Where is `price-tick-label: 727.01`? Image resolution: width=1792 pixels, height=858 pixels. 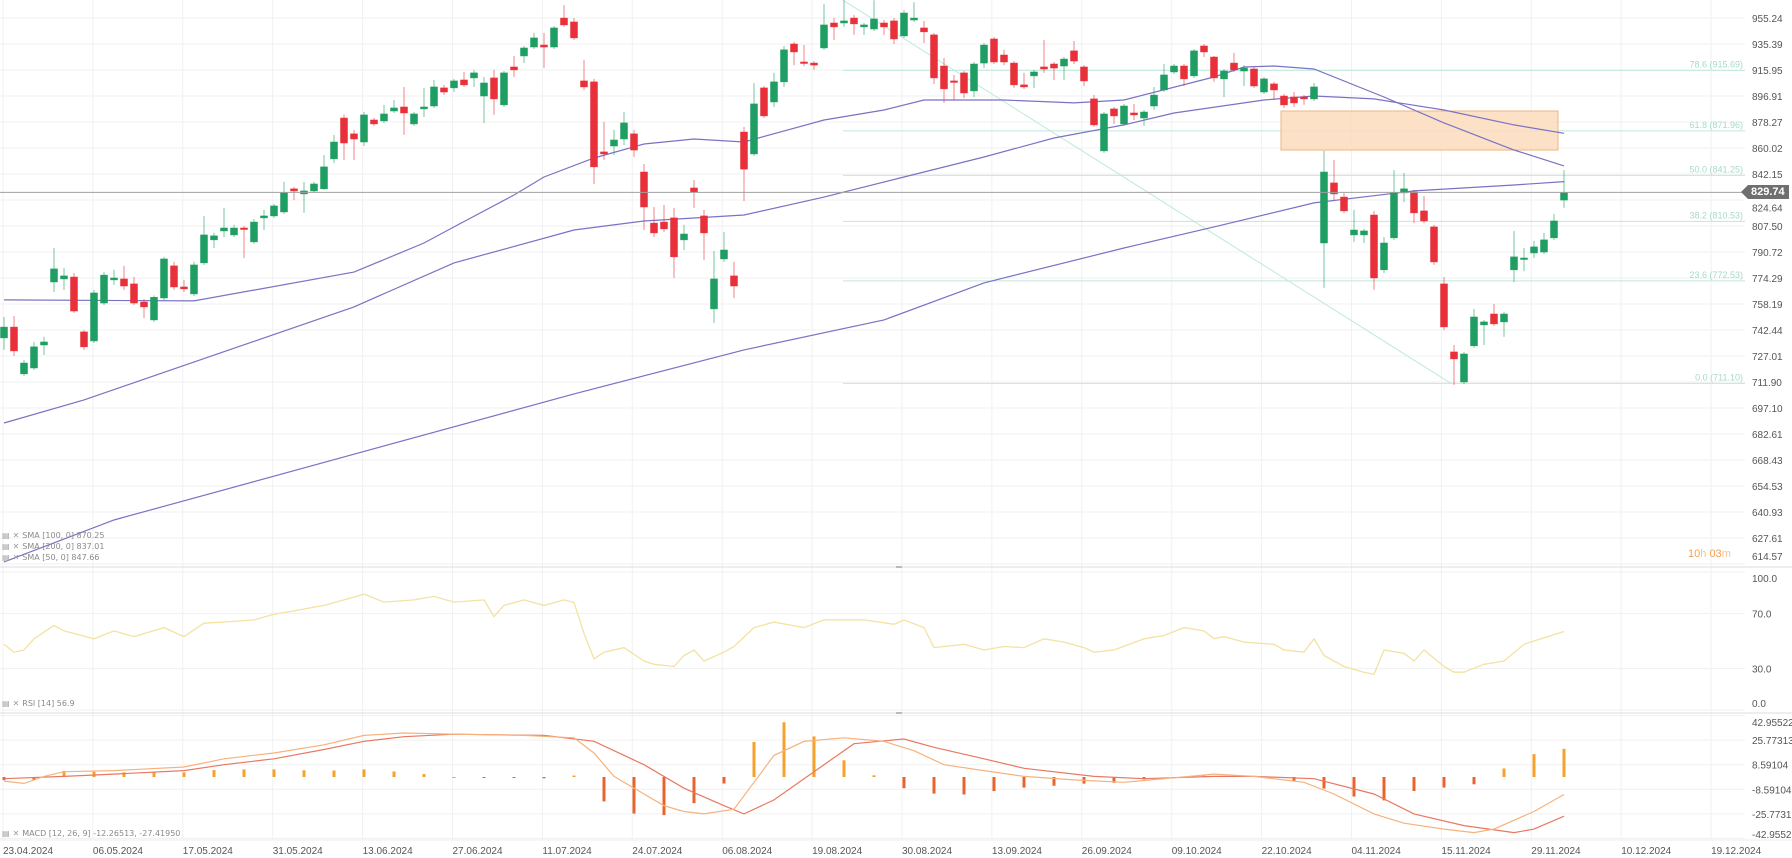 price-tick-label: 727.01 is located at coordinates (1767, 357).